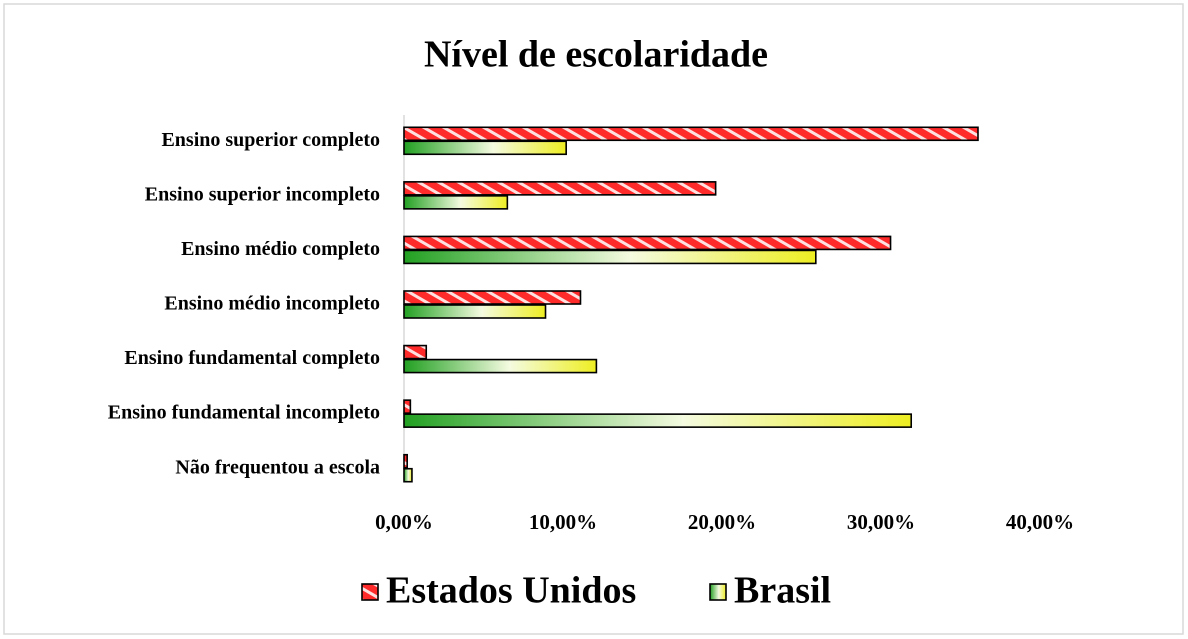 This screenshot has width=1188, height=639. I want to click on legend-label: Brasil, so click(782, 591).